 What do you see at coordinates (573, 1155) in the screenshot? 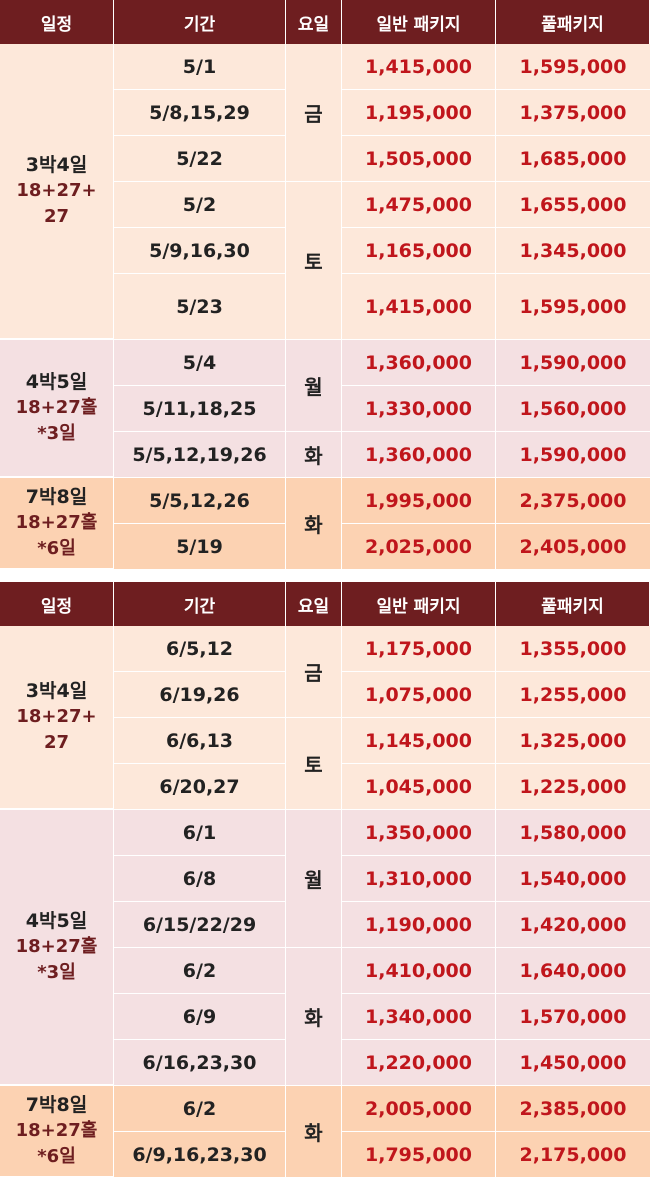
I see `full-package-price: 2,175,000` at bounding box center [573, 1155].